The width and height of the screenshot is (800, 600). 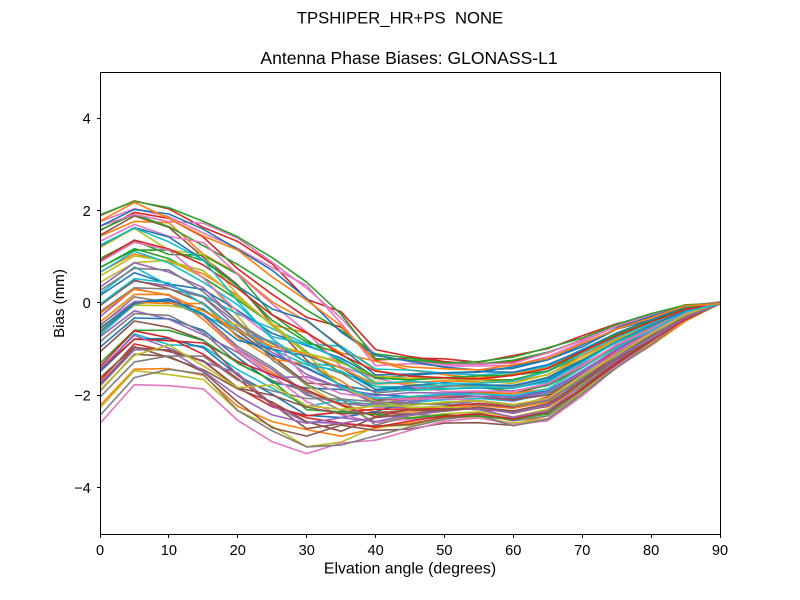 I want to click on svg-text: Elvation angle (degrees), so click(x=410, y=569).